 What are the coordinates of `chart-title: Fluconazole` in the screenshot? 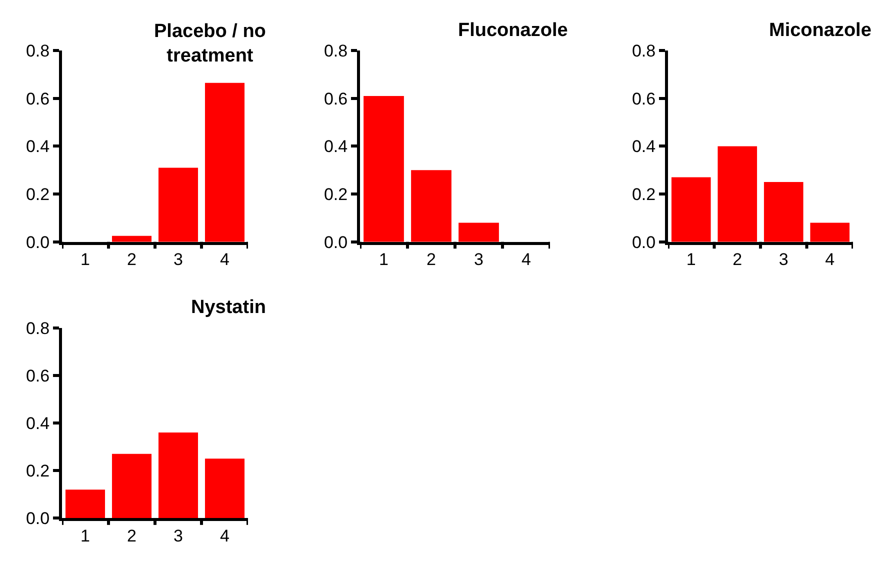 It's located at (513, 30).